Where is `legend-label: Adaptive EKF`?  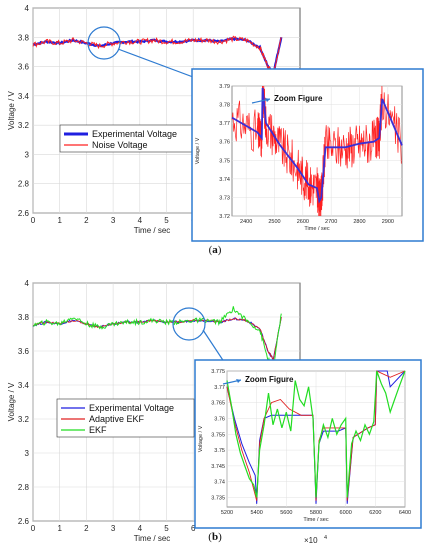 legend-label: Adaptive EKF is located at coordinates (117, 419).